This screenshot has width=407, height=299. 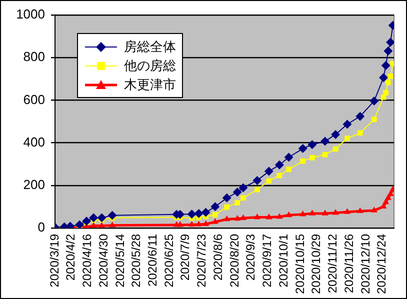 What do you see at coordinates (34, 184) in the screenshot?
I see `y-tick-label: 200` at bounding box center [34, 184].